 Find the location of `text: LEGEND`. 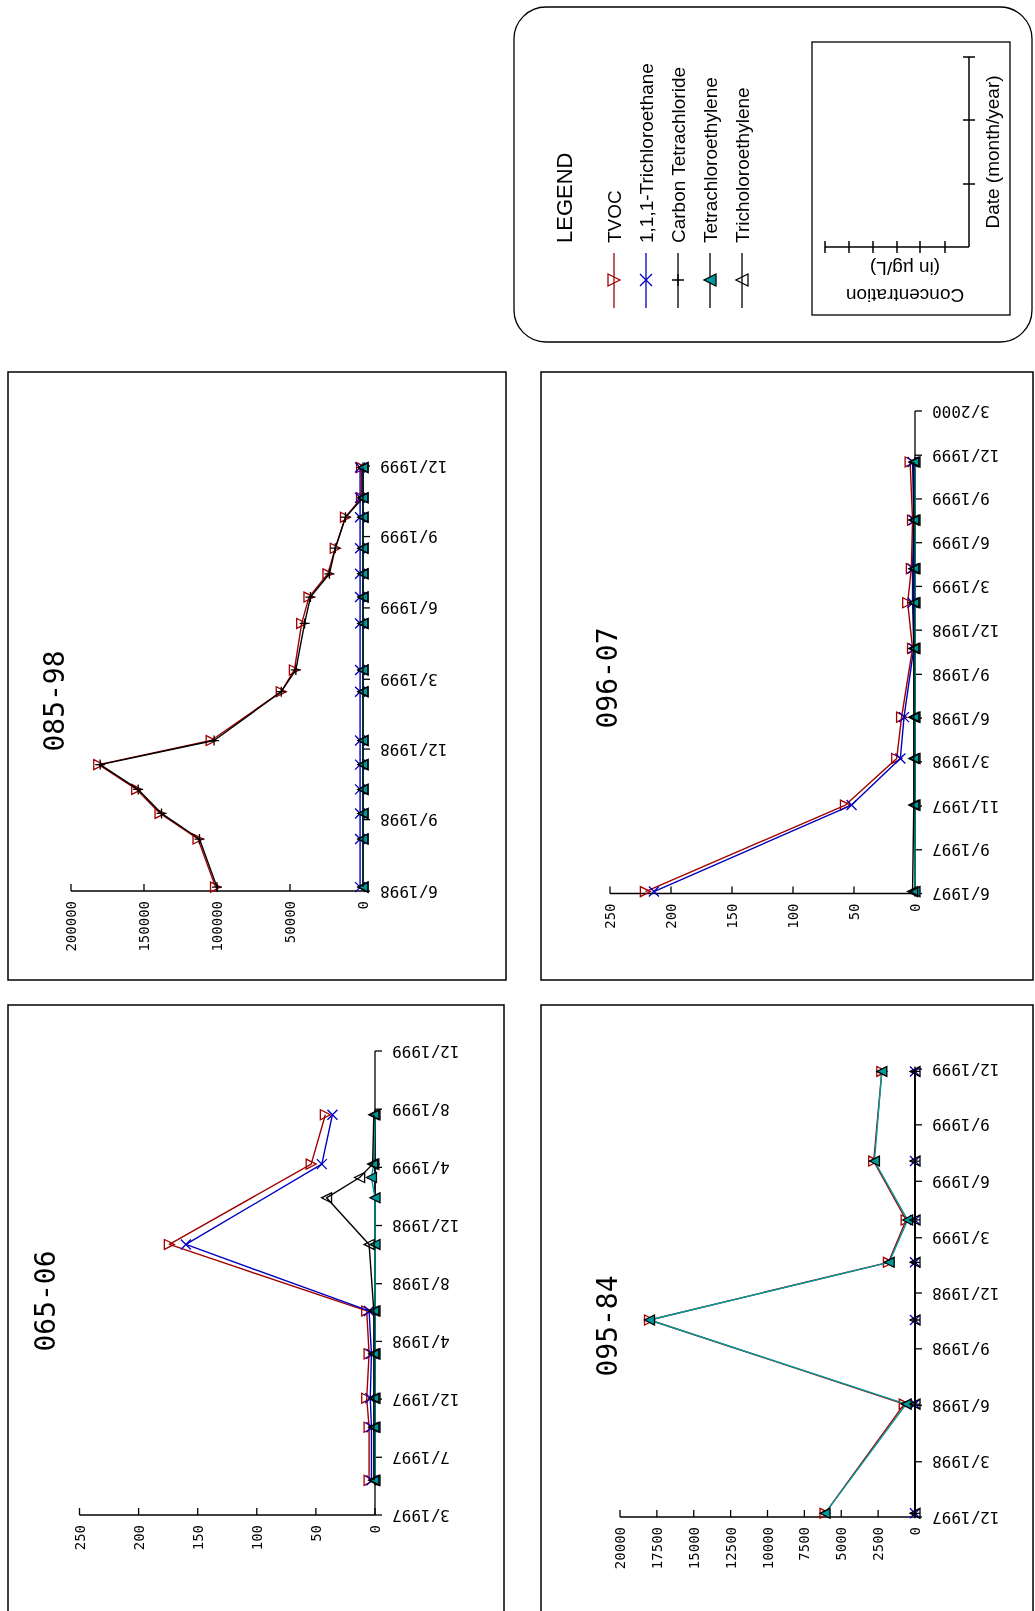

text: LEGEND is located at coordinates (564, 197).